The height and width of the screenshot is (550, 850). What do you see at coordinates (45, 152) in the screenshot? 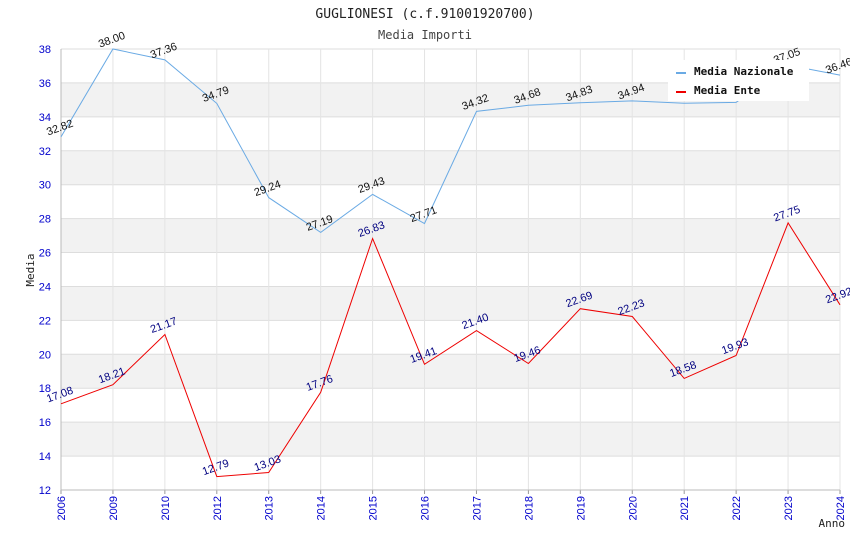
I see `y-tick-label: 32` at bounding box center [45, 152].